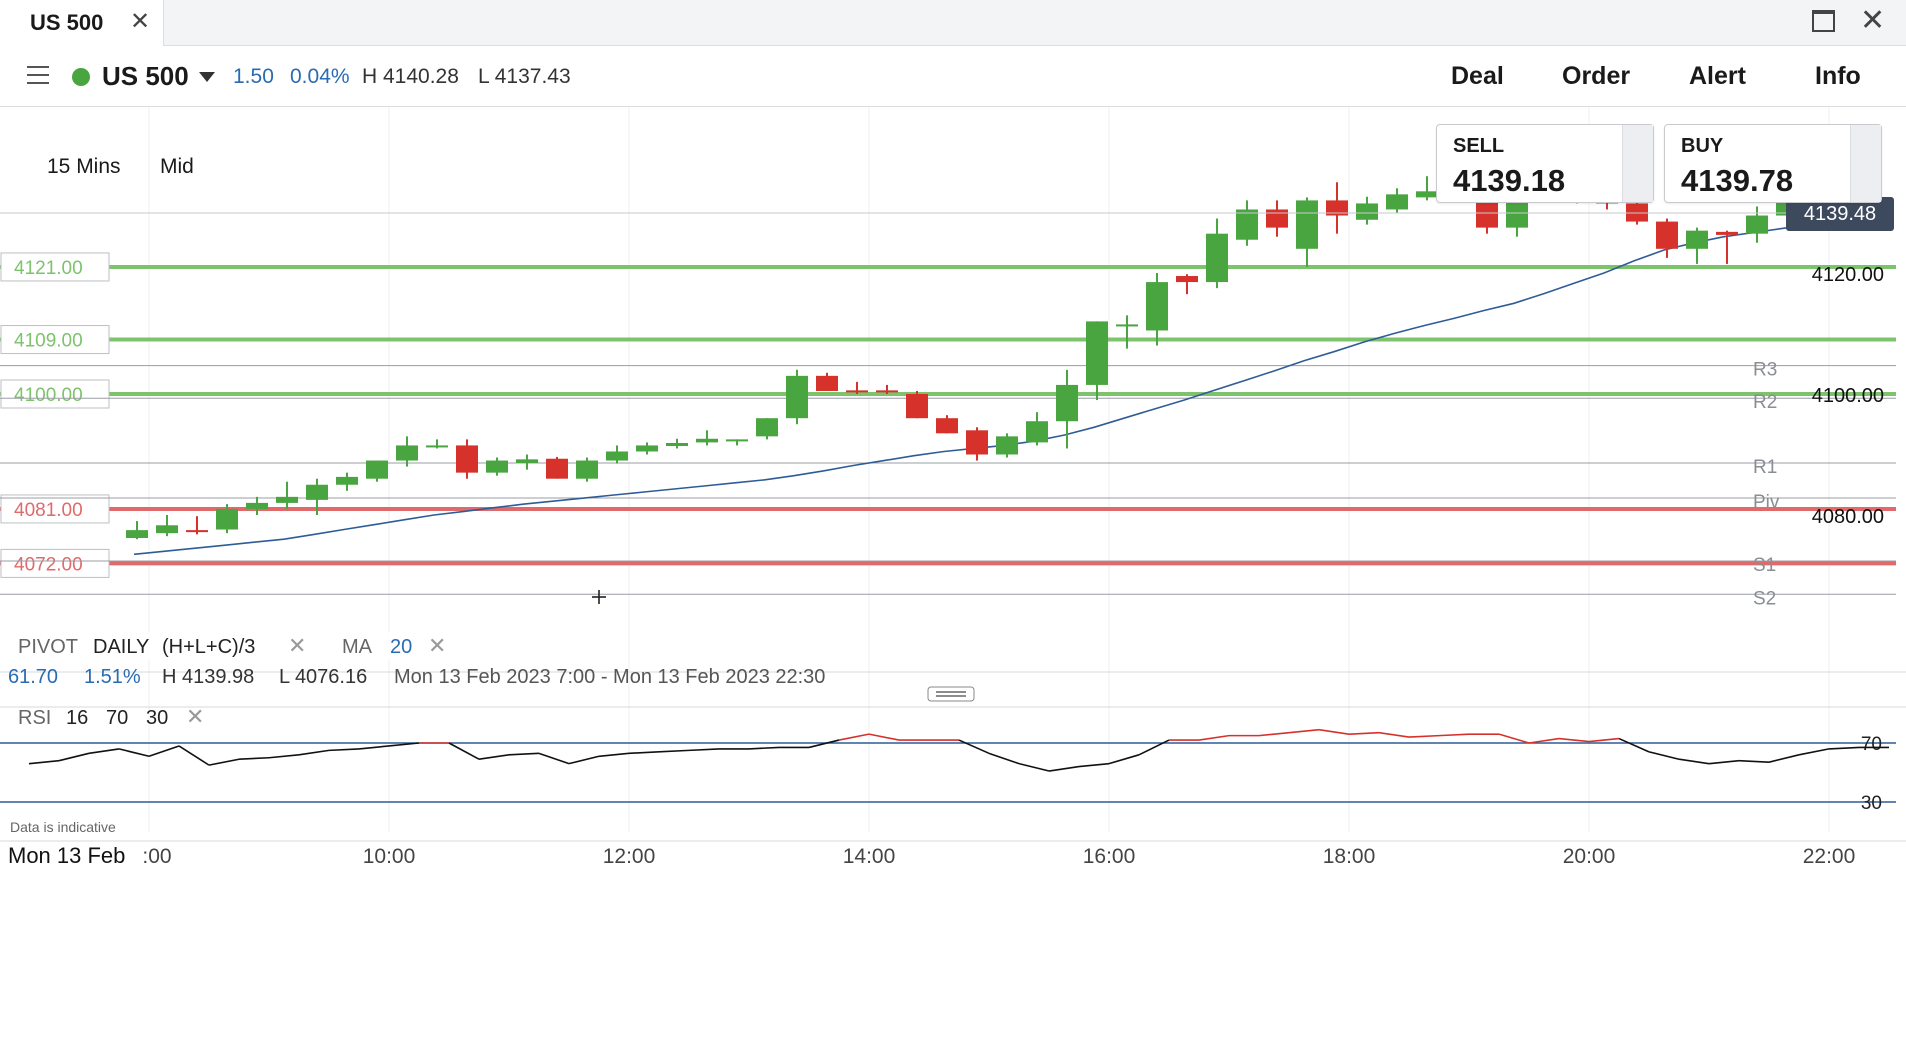 Image resolution: width=1906 pixels, height=1060 pixels. What do you see at coordinates (524, 76) in the screenshot?
I see `day-low: L 4137.43` at bounding box center [524, 76].